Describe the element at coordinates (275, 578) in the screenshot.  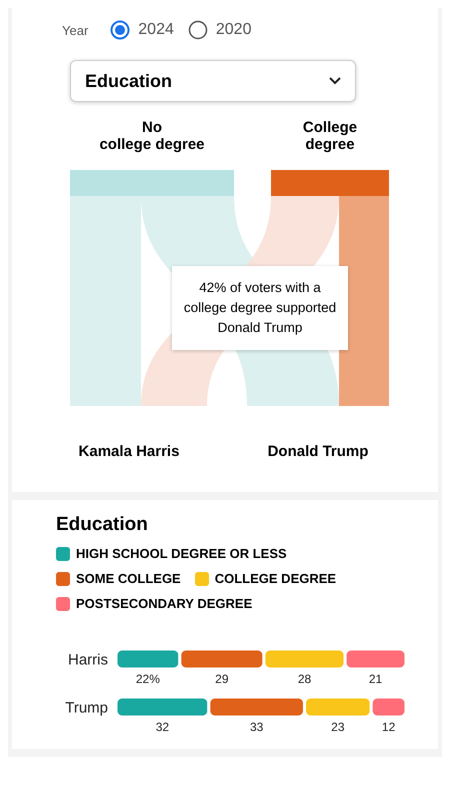
I see `legend-label: COLLEGE DEGREE` at that location.